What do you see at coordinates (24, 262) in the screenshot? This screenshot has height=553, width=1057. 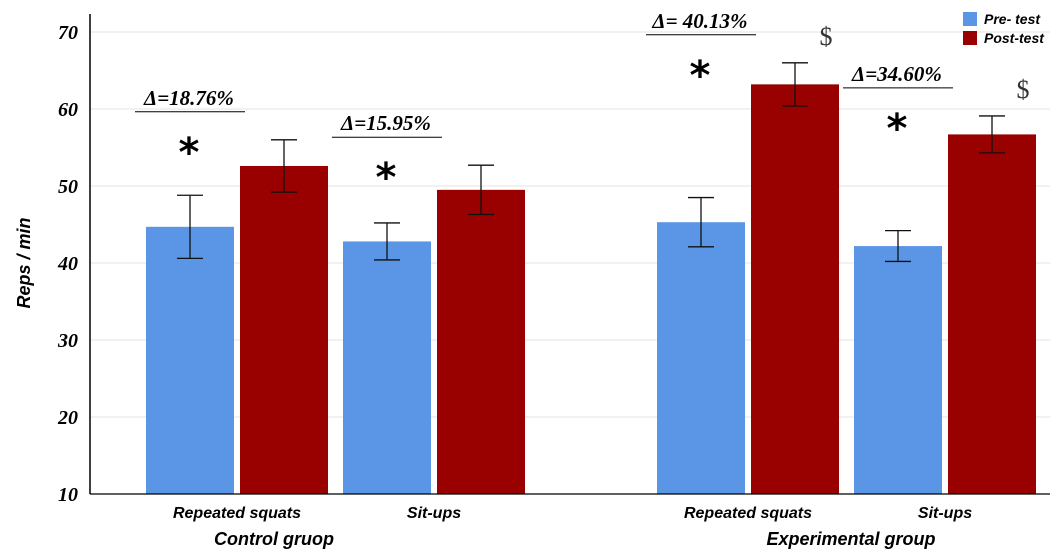 I see `y-axis-label: Reps / min` at bounding box center [24, 262].